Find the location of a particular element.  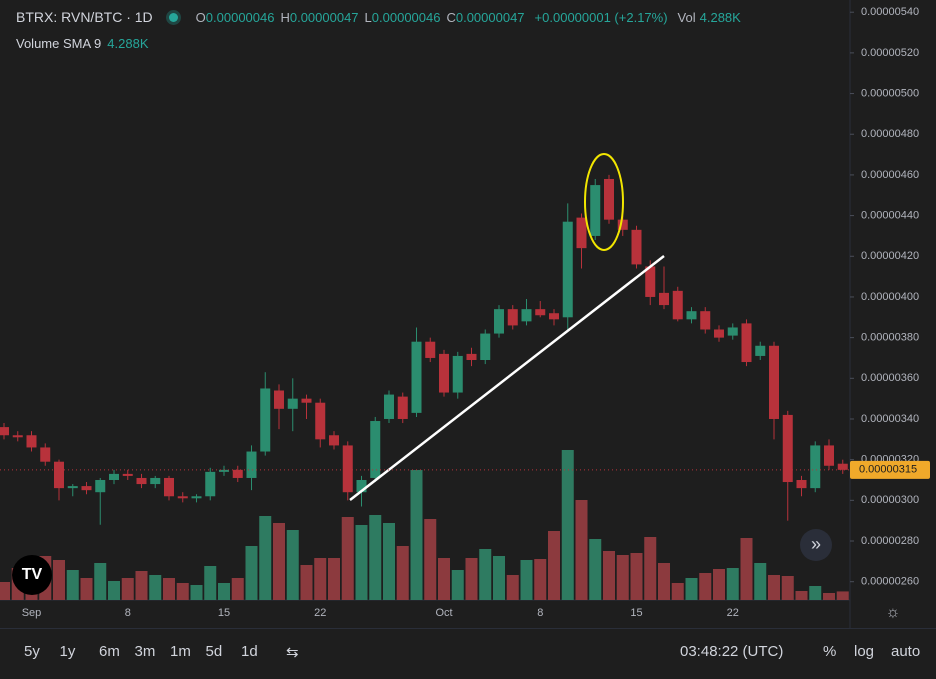

x-tick-label: Oct is located at coordinates (443, 613).